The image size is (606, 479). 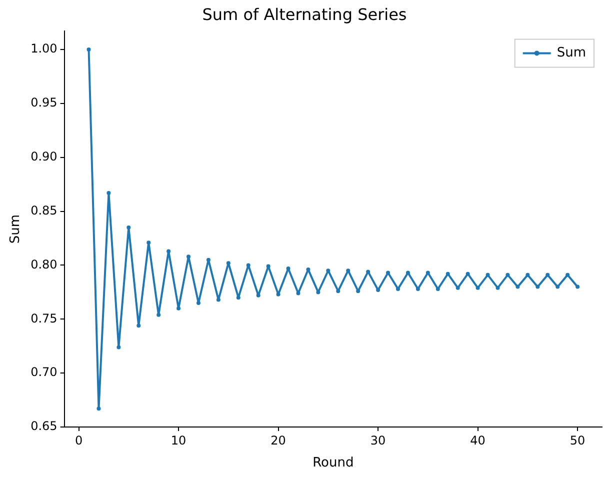 I want to click on y-tick-label: 0.65, so click(x=44, y=426).